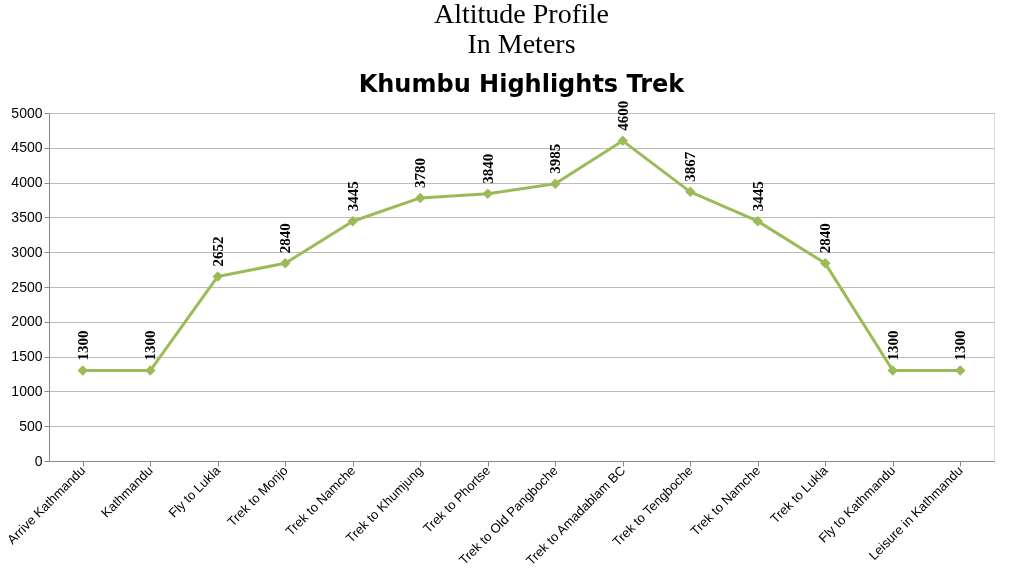  What do you see at coordinates (27, 286) in the screenshot?
I see `y-tick-label: 2500` at bounding box center [27, 286].